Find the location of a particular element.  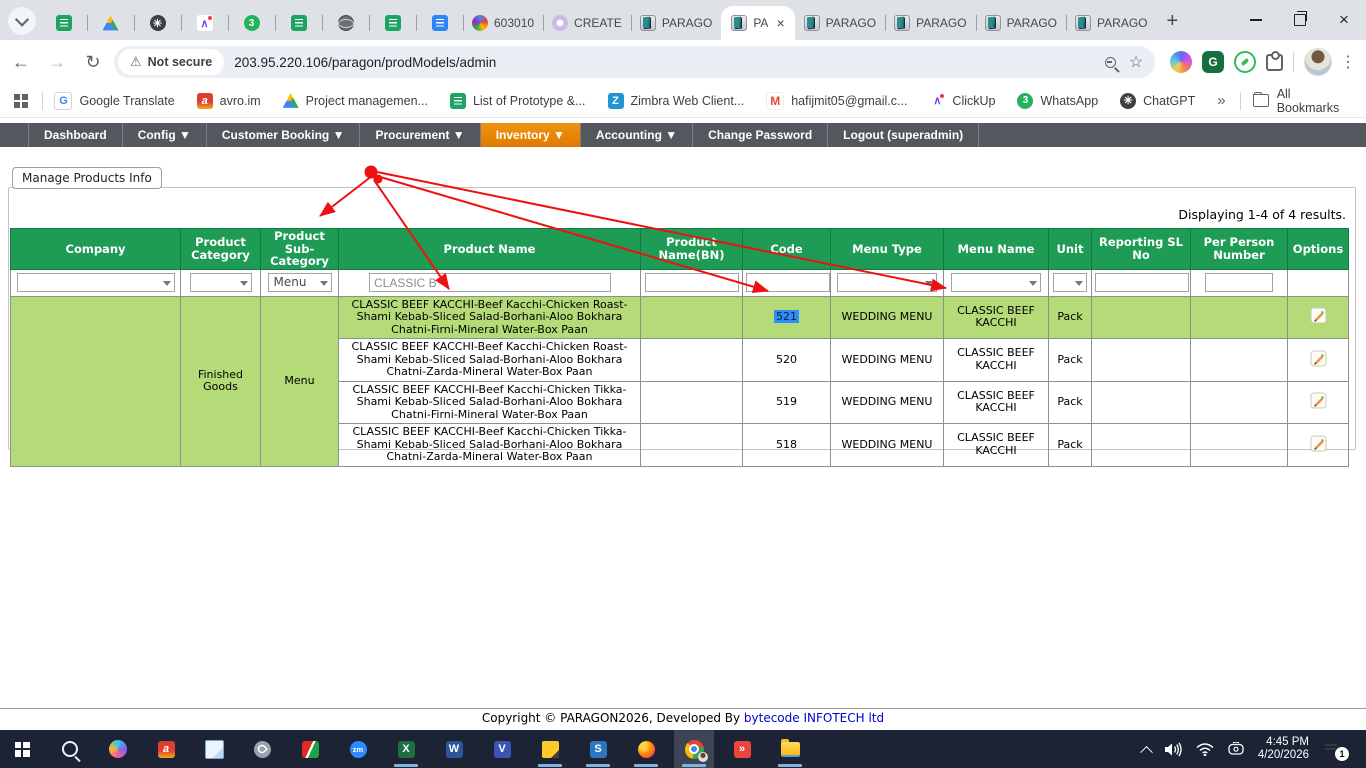

col-menu-type: Menu Type is located at coordinates (887, 249).